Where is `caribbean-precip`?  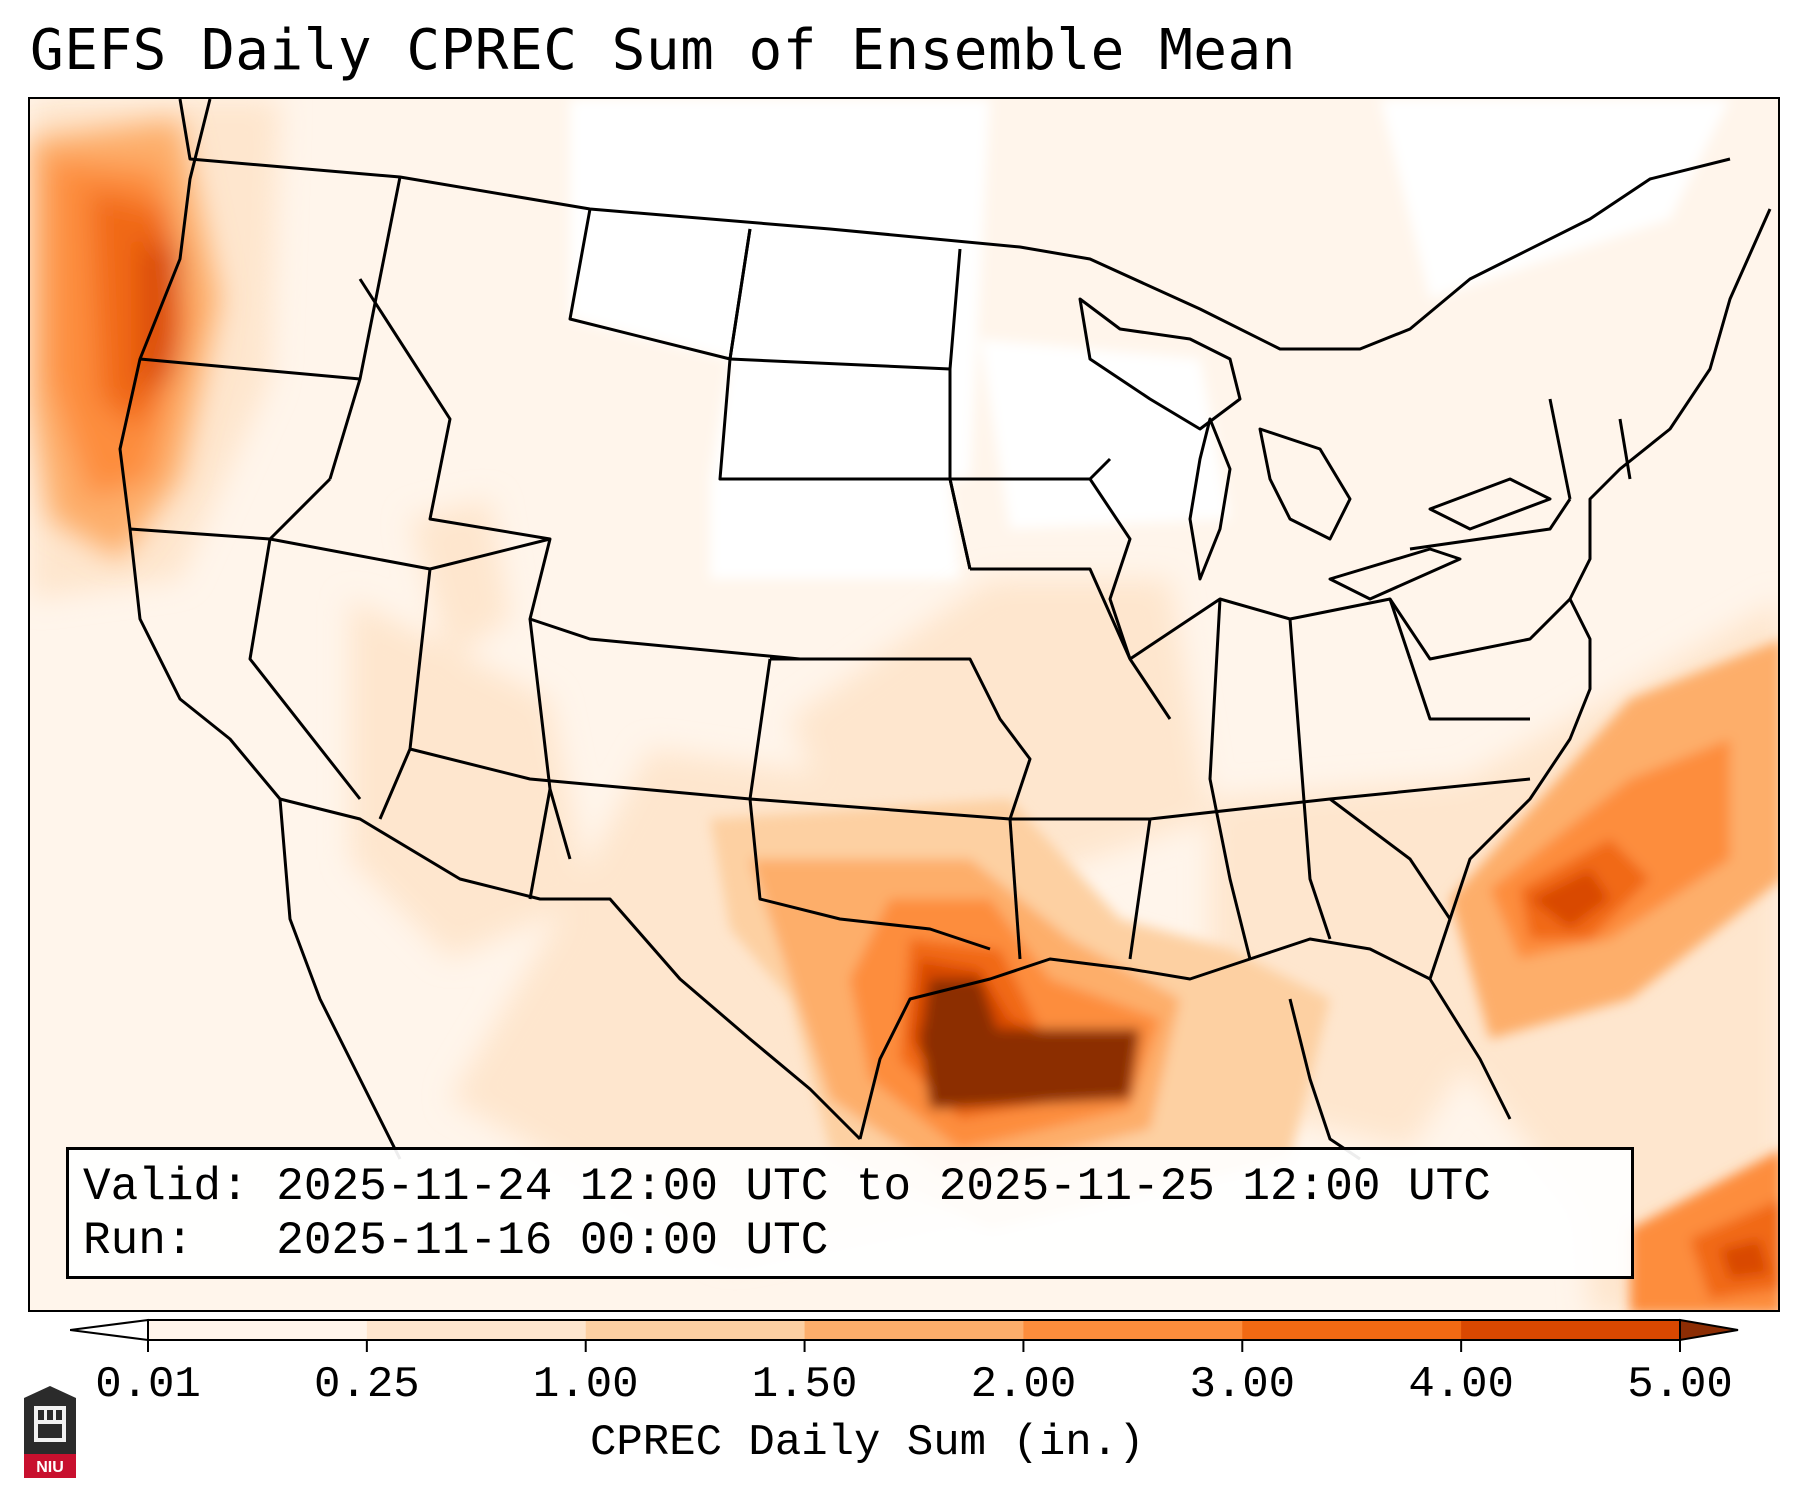
caribbean-precip is located at coordinates (1704, 1230).